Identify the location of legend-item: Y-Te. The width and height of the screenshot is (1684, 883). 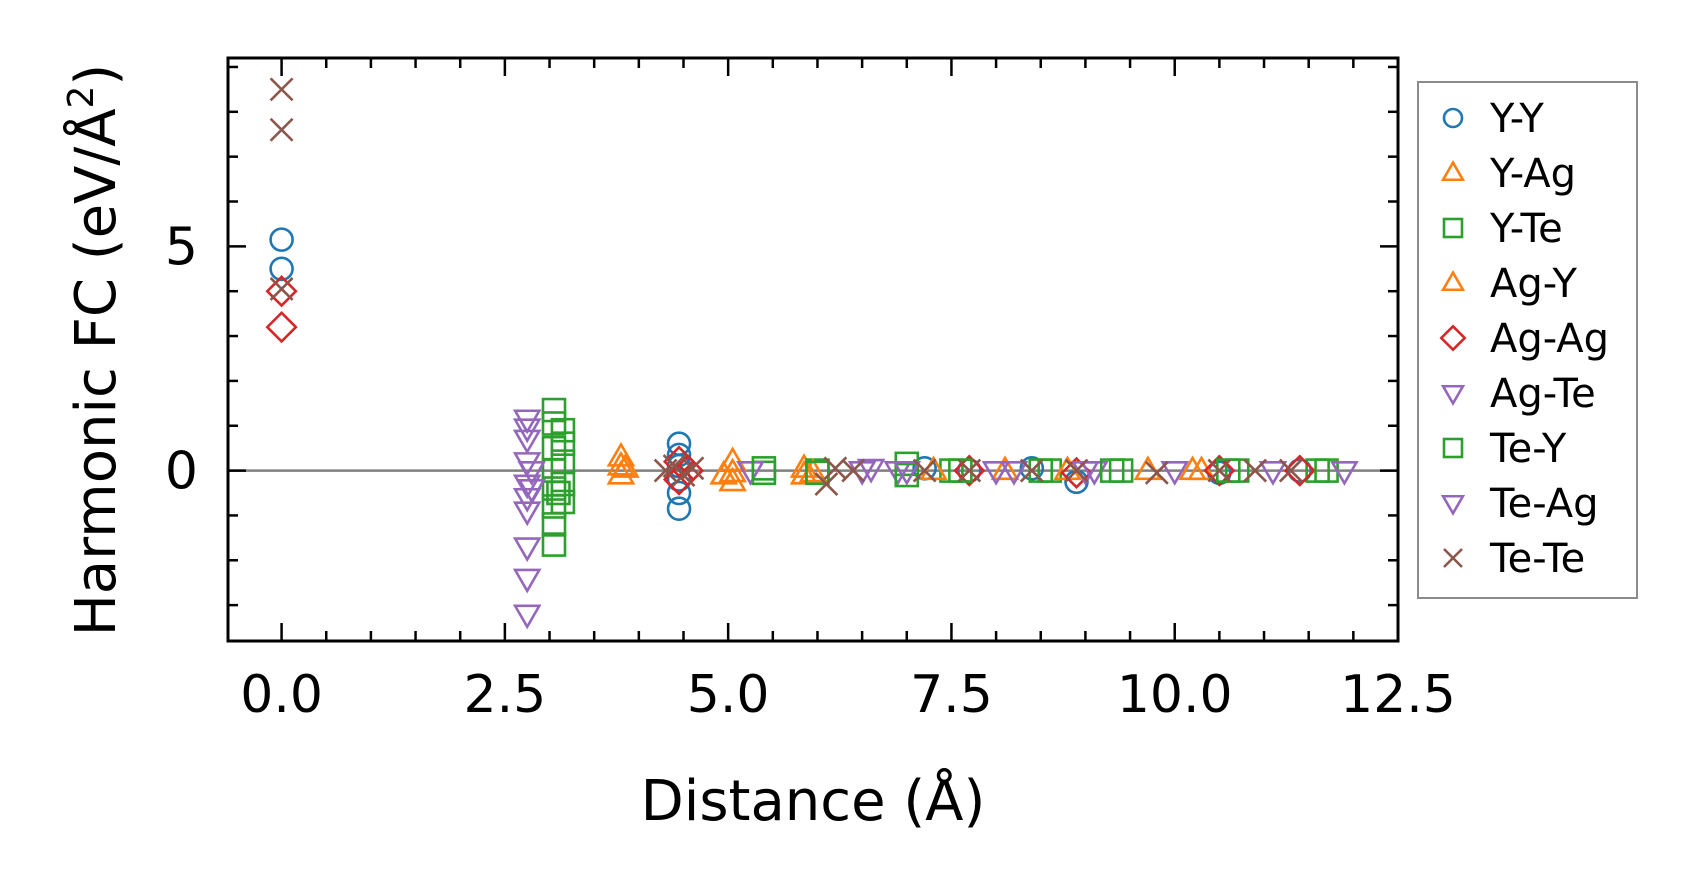
(1502, 229).